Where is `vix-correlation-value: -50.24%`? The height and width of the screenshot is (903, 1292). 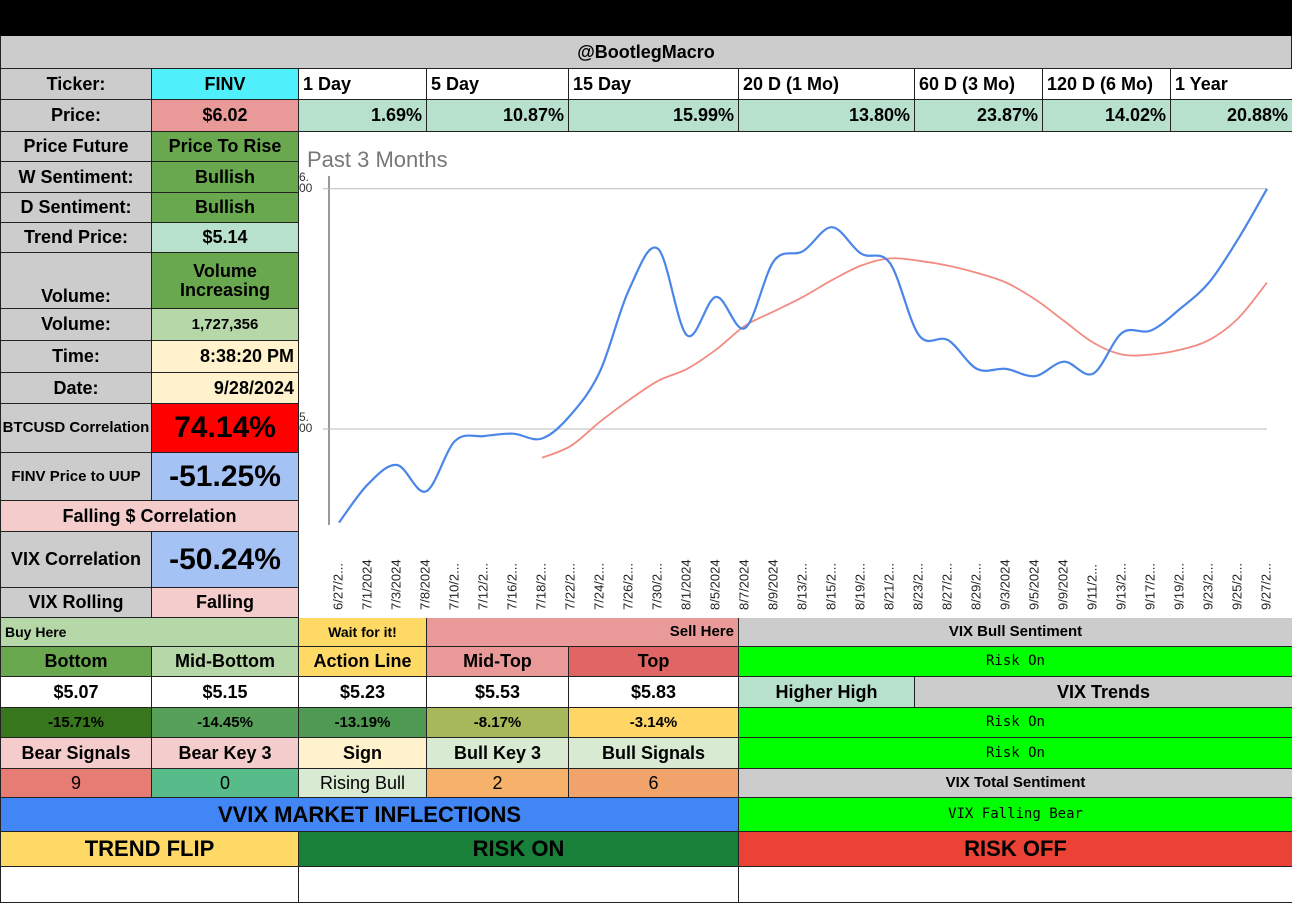
vix-correlation-value: -50.24% is located at coordinates (225, 560).